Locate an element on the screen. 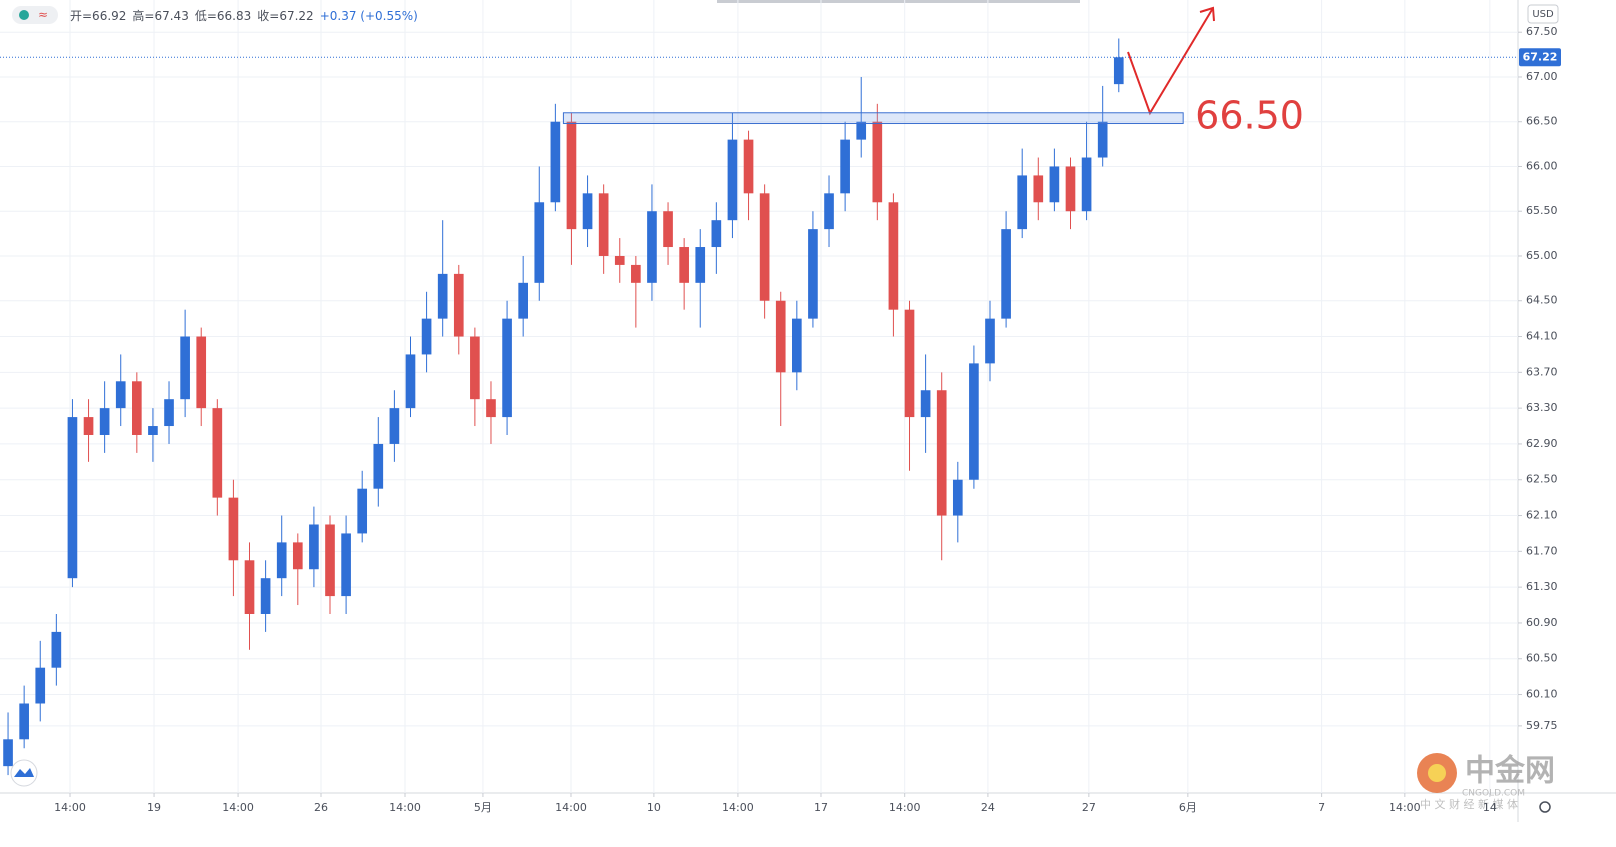 This screenshot has width=1616, height=847. watermark-tag: 中 文 财 经 新 媒 体 is located at coordinates (1469, 804).